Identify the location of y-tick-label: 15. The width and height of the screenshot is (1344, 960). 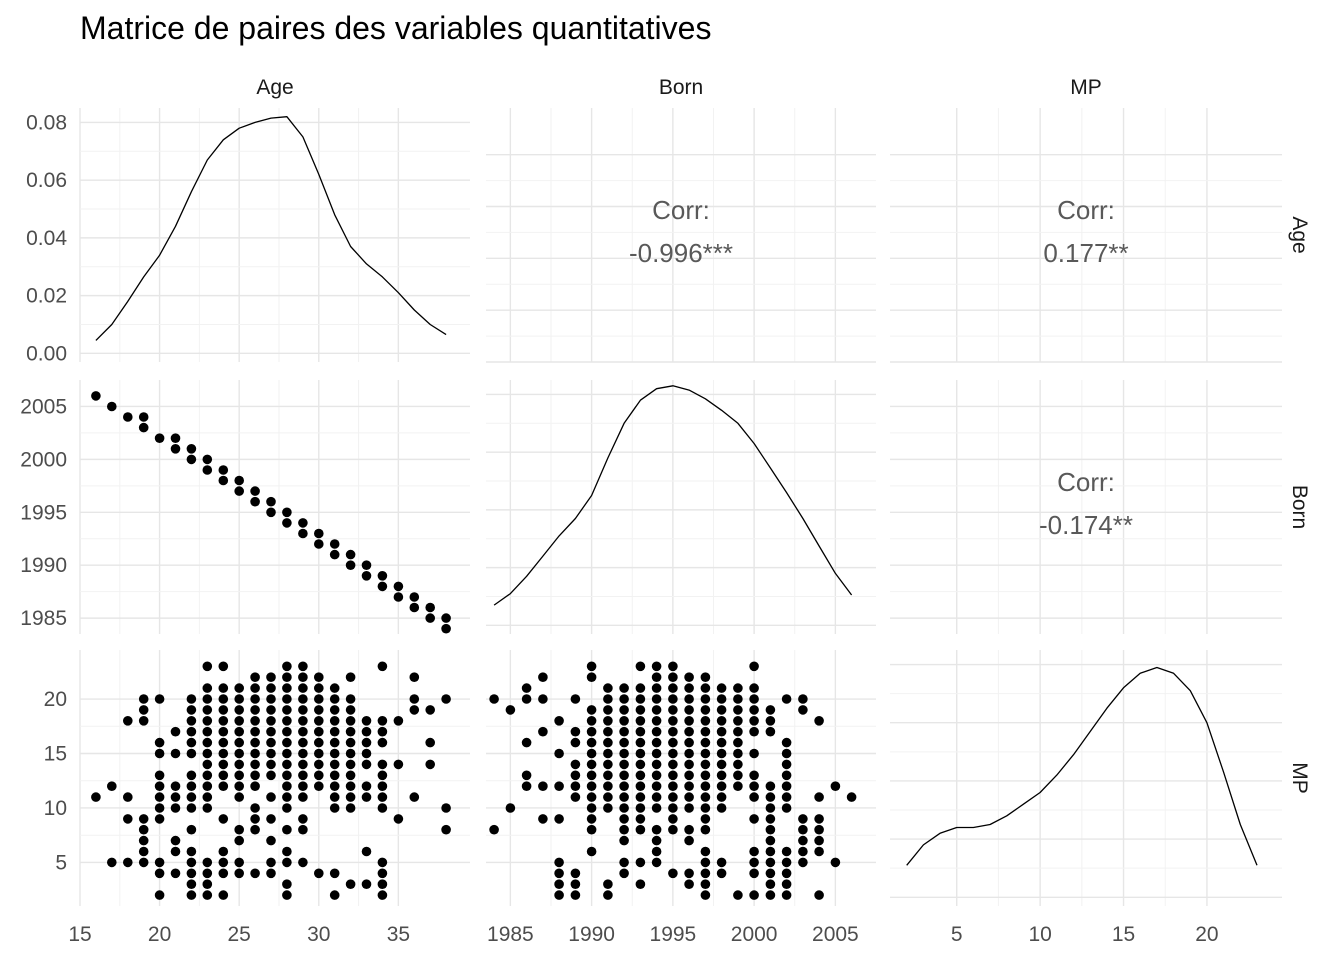
(55, 753).